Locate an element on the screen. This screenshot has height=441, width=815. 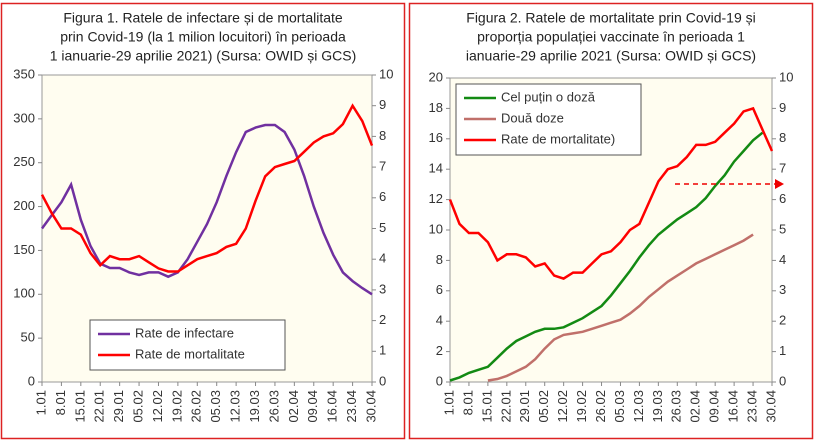
legend-box is located at coordinates (187, 345).